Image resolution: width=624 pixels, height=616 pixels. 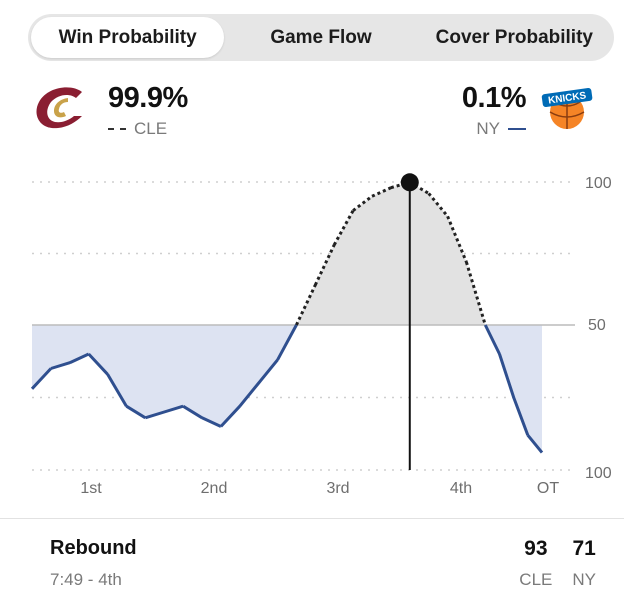 What do you see at coordinates (536, 579) in the screenshot?
I see `home-score-abbr: CLE` at bounding box center [536, 579].